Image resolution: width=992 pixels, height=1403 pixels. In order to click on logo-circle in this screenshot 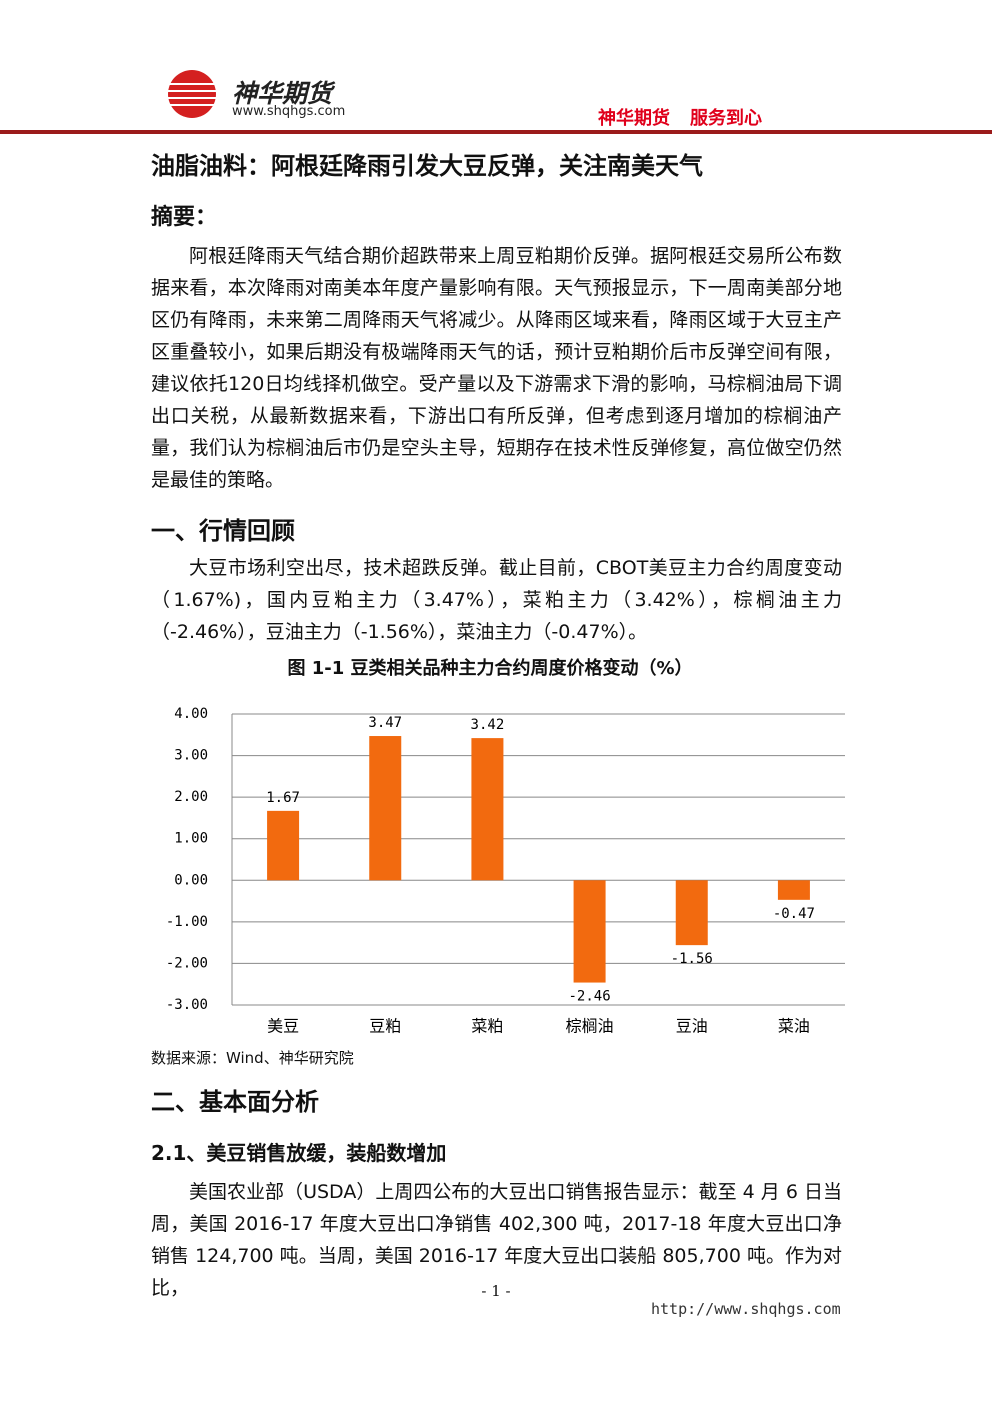, I will do `click(192, 94)`.